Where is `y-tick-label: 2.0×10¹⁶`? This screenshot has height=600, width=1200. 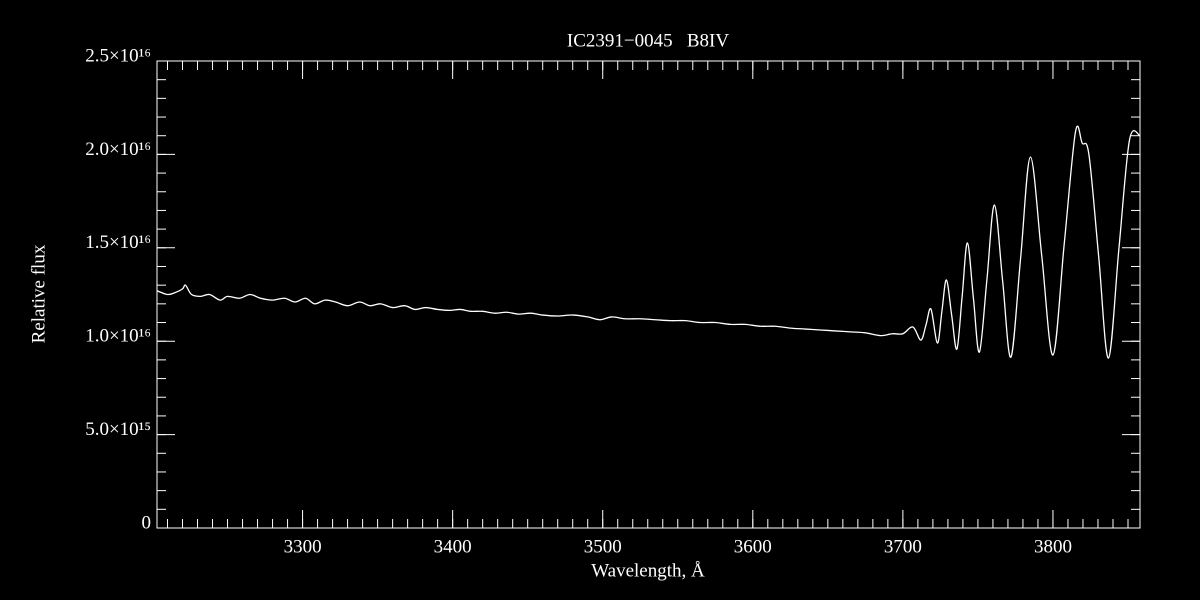
y-tick-label: 2.0×10¹⁶ is located at coordinates (118, 149).